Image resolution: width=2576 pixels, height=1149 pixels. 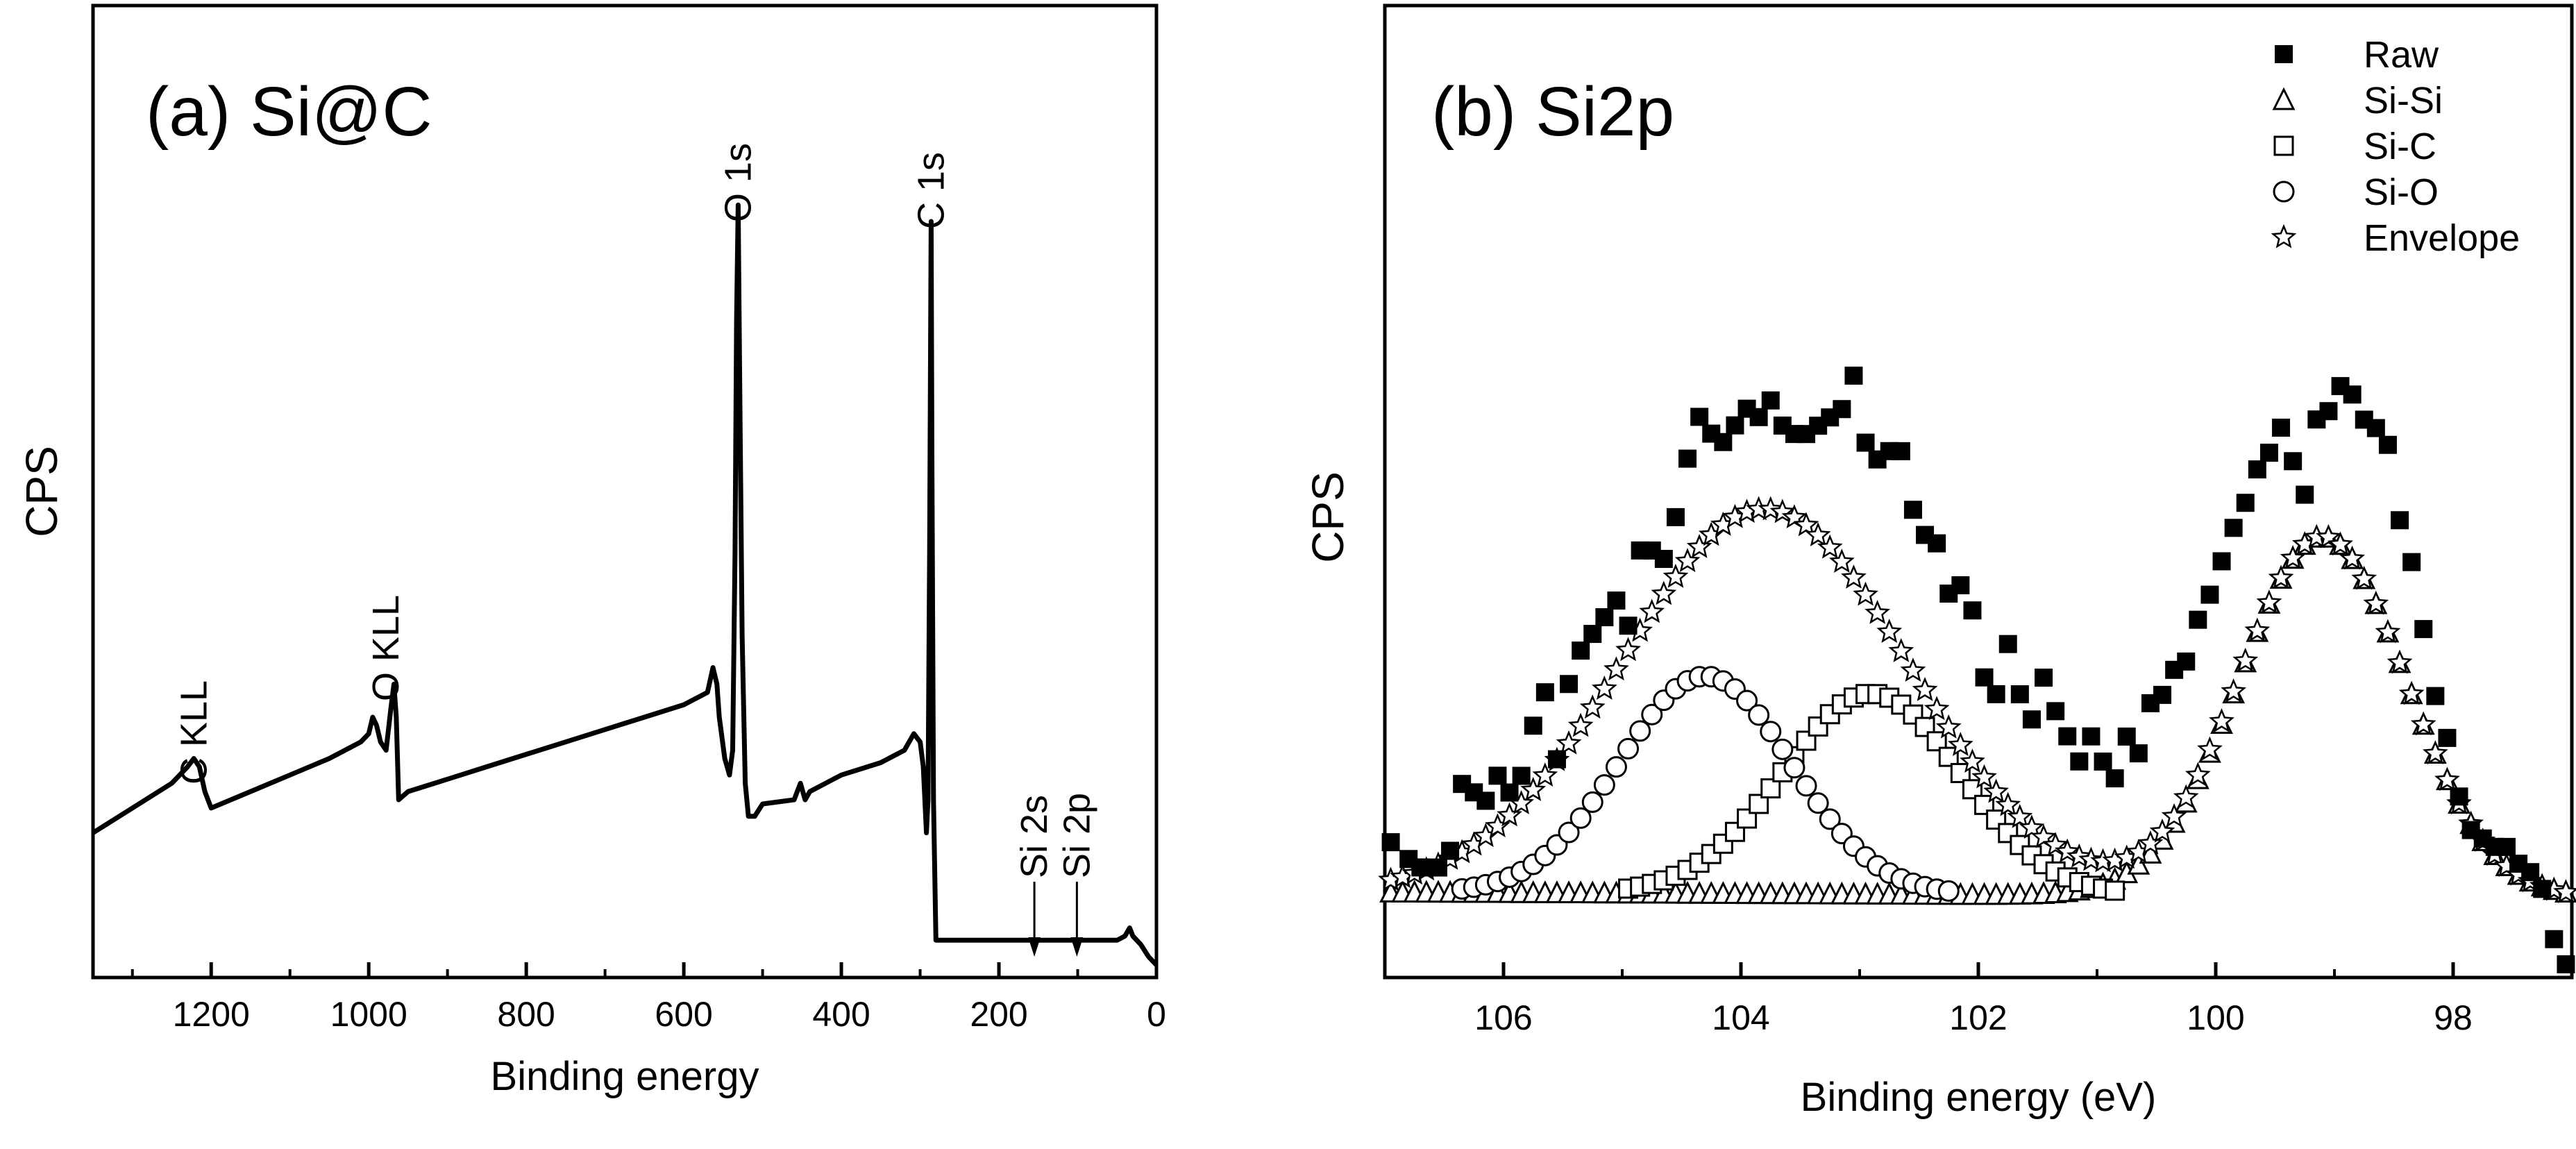 What do you see at coordinates (738, 182) in the screenshot?
I see `panel-a-annotation-label: O 1s` at bounding box center [738, 182].